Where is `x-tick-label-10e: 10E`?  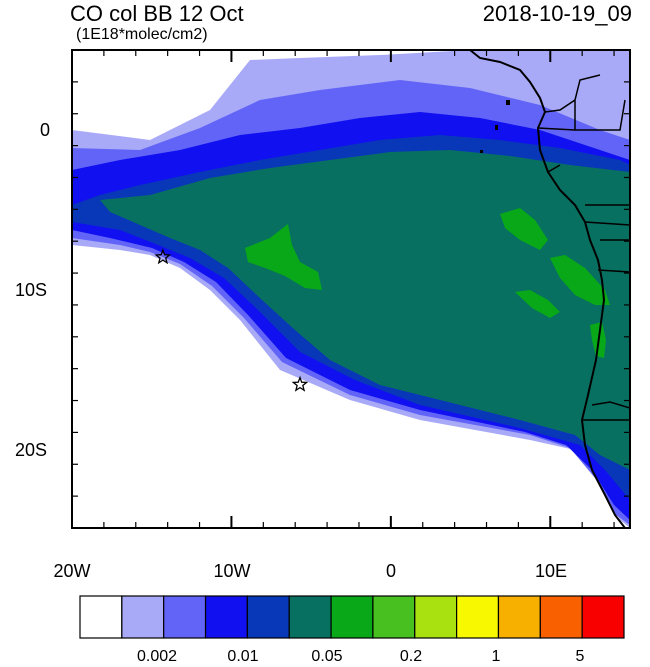
x-tick-label-10e: 10E is located at coordinates (551, 571).